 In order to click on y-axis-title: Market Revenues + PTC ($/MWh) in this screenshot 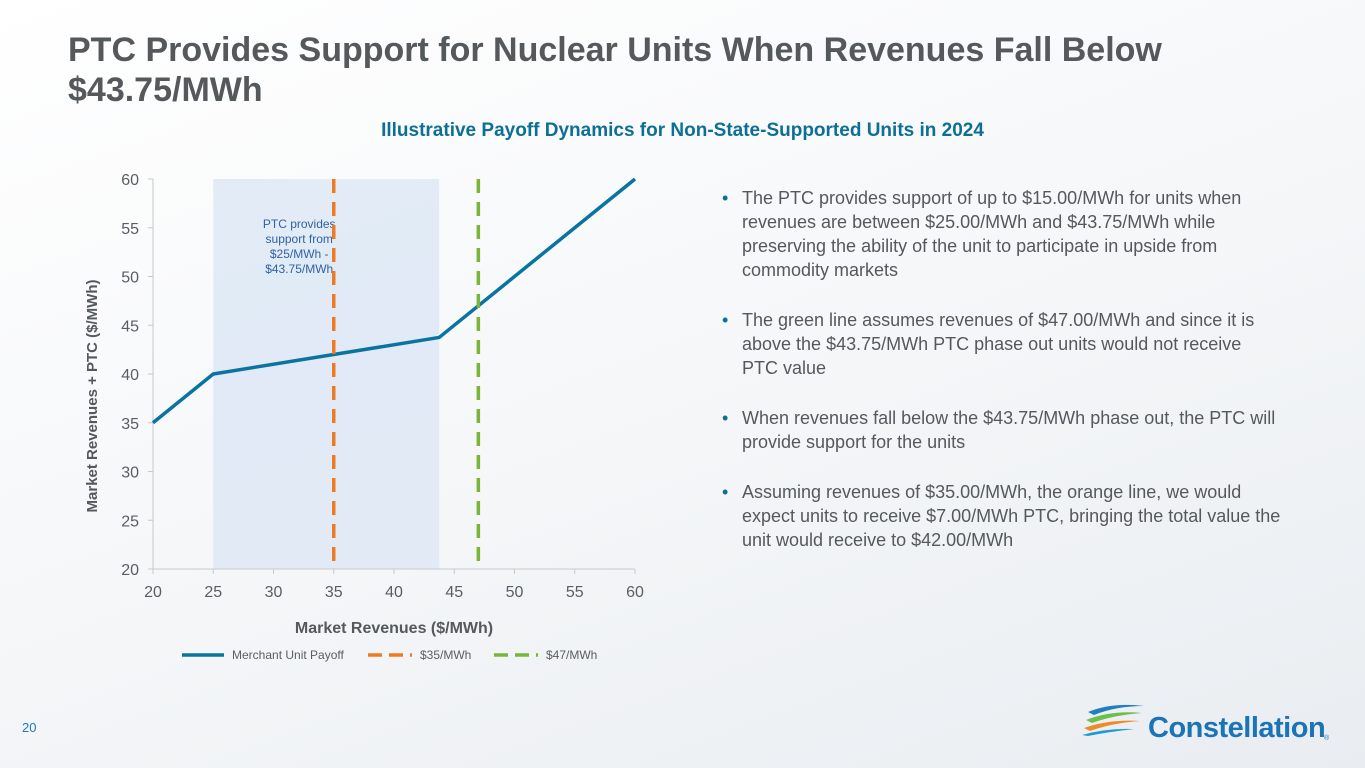, I will do `click(92, 396)`.